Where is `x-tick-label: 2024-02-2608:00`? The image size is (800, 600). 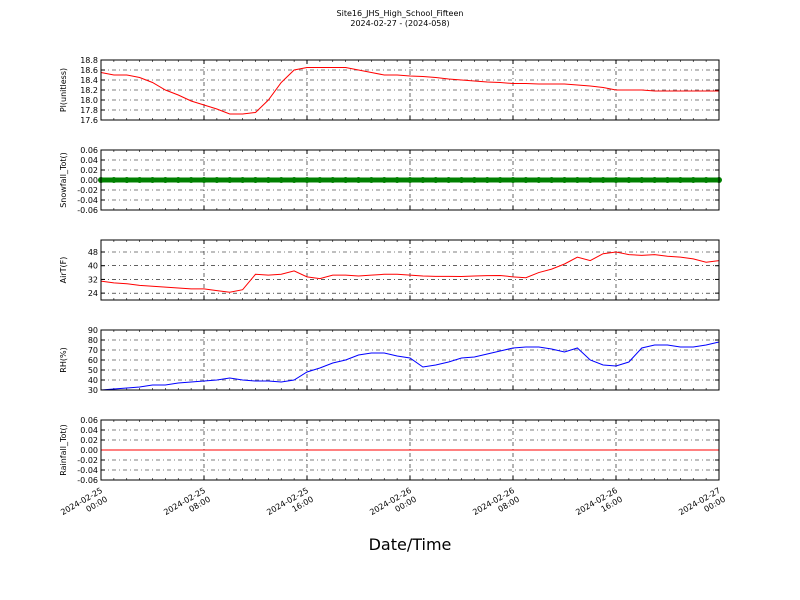
x-tick-label: 2024-02-2608:00 is located at coordinates (496, 506).